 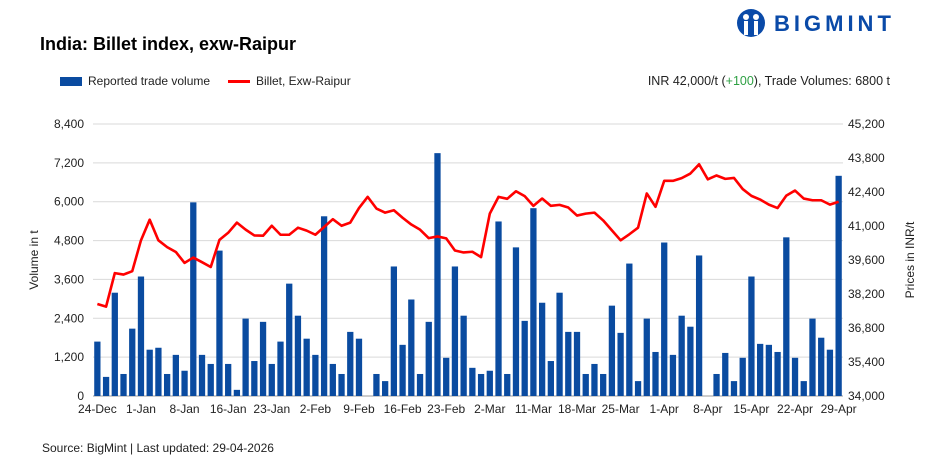 I want to click on x-tick-label: 8-Apr, so click(x=707, y=409).